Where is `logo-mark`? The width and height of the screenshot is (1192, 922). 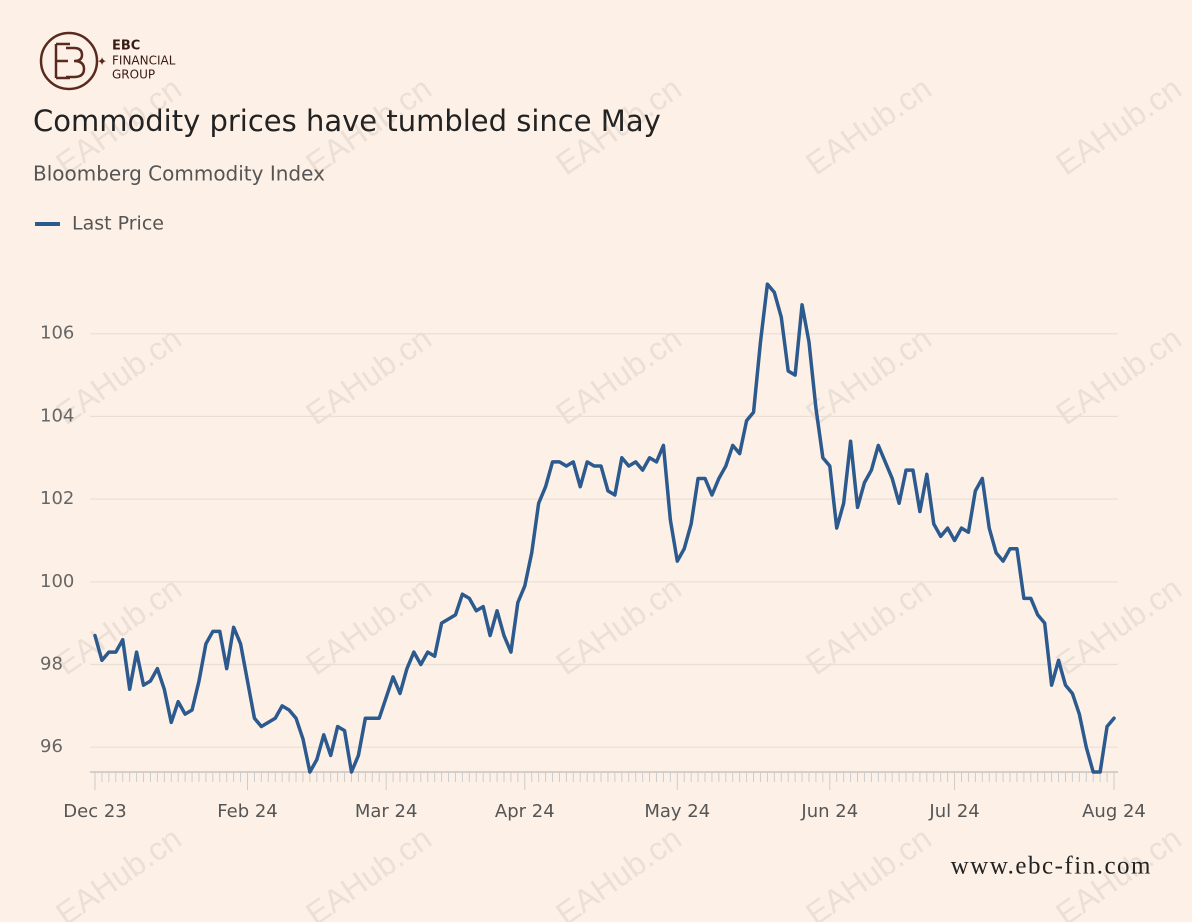
logo-mark is located at coordinates (70, 61).